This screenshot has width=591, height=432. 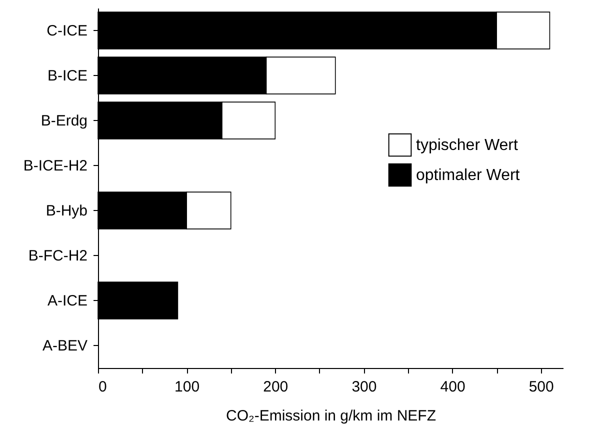 What do you see at coordinates (453, 387) in the screenshot?
I see `x-tick-label: 400` at bounding box center [453, 387].